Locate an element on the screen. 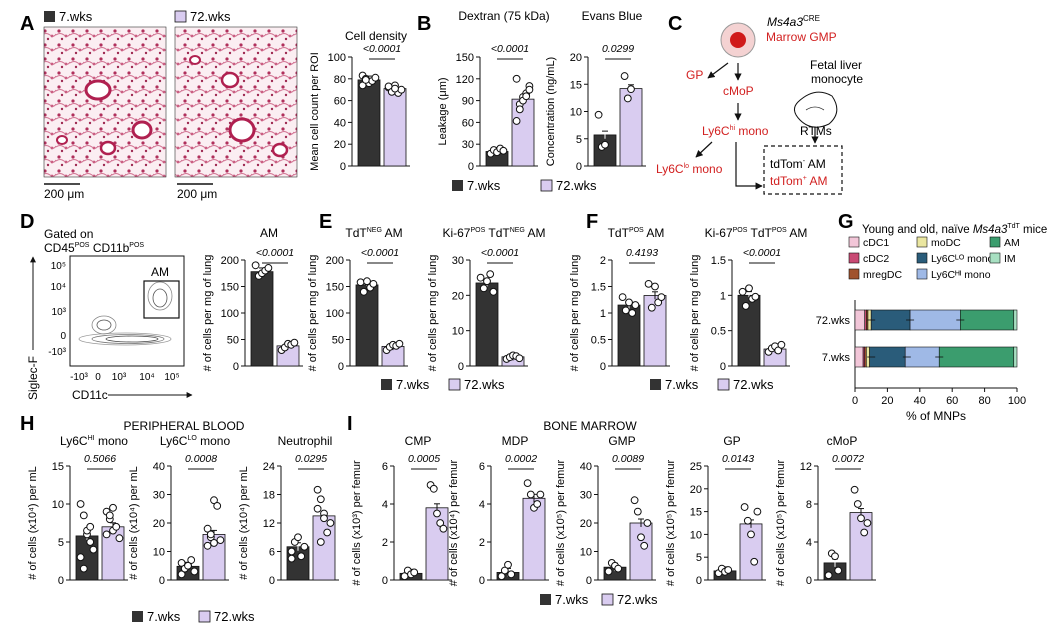  y-tick-label: 12 is located at coordinates (806, 467).